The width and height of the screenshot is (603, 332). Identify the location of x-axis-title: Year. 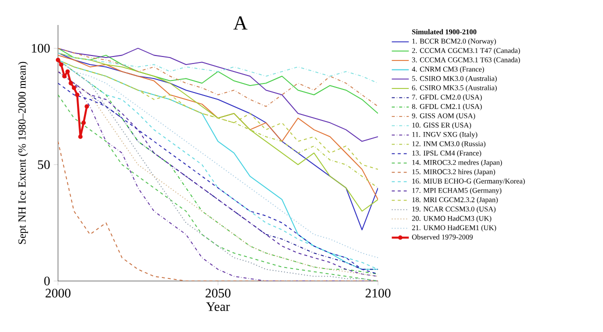
(218, 306).